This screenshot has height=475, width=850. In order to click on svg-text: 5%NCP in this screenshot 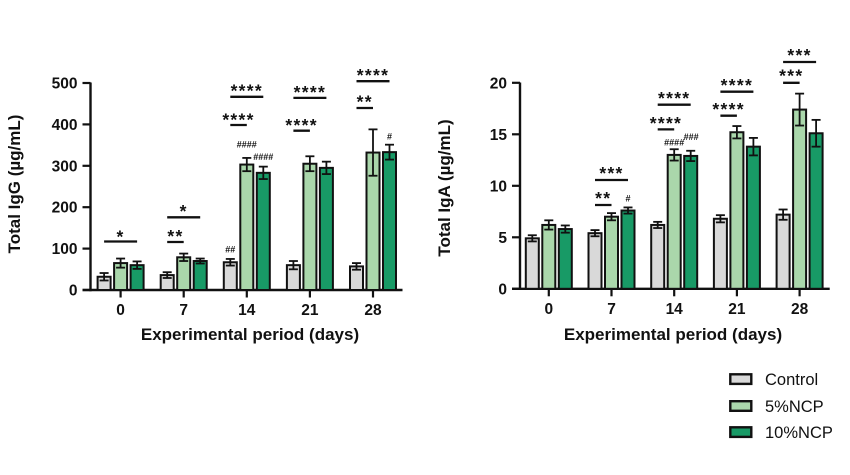, I will do `click(794, 407)`.